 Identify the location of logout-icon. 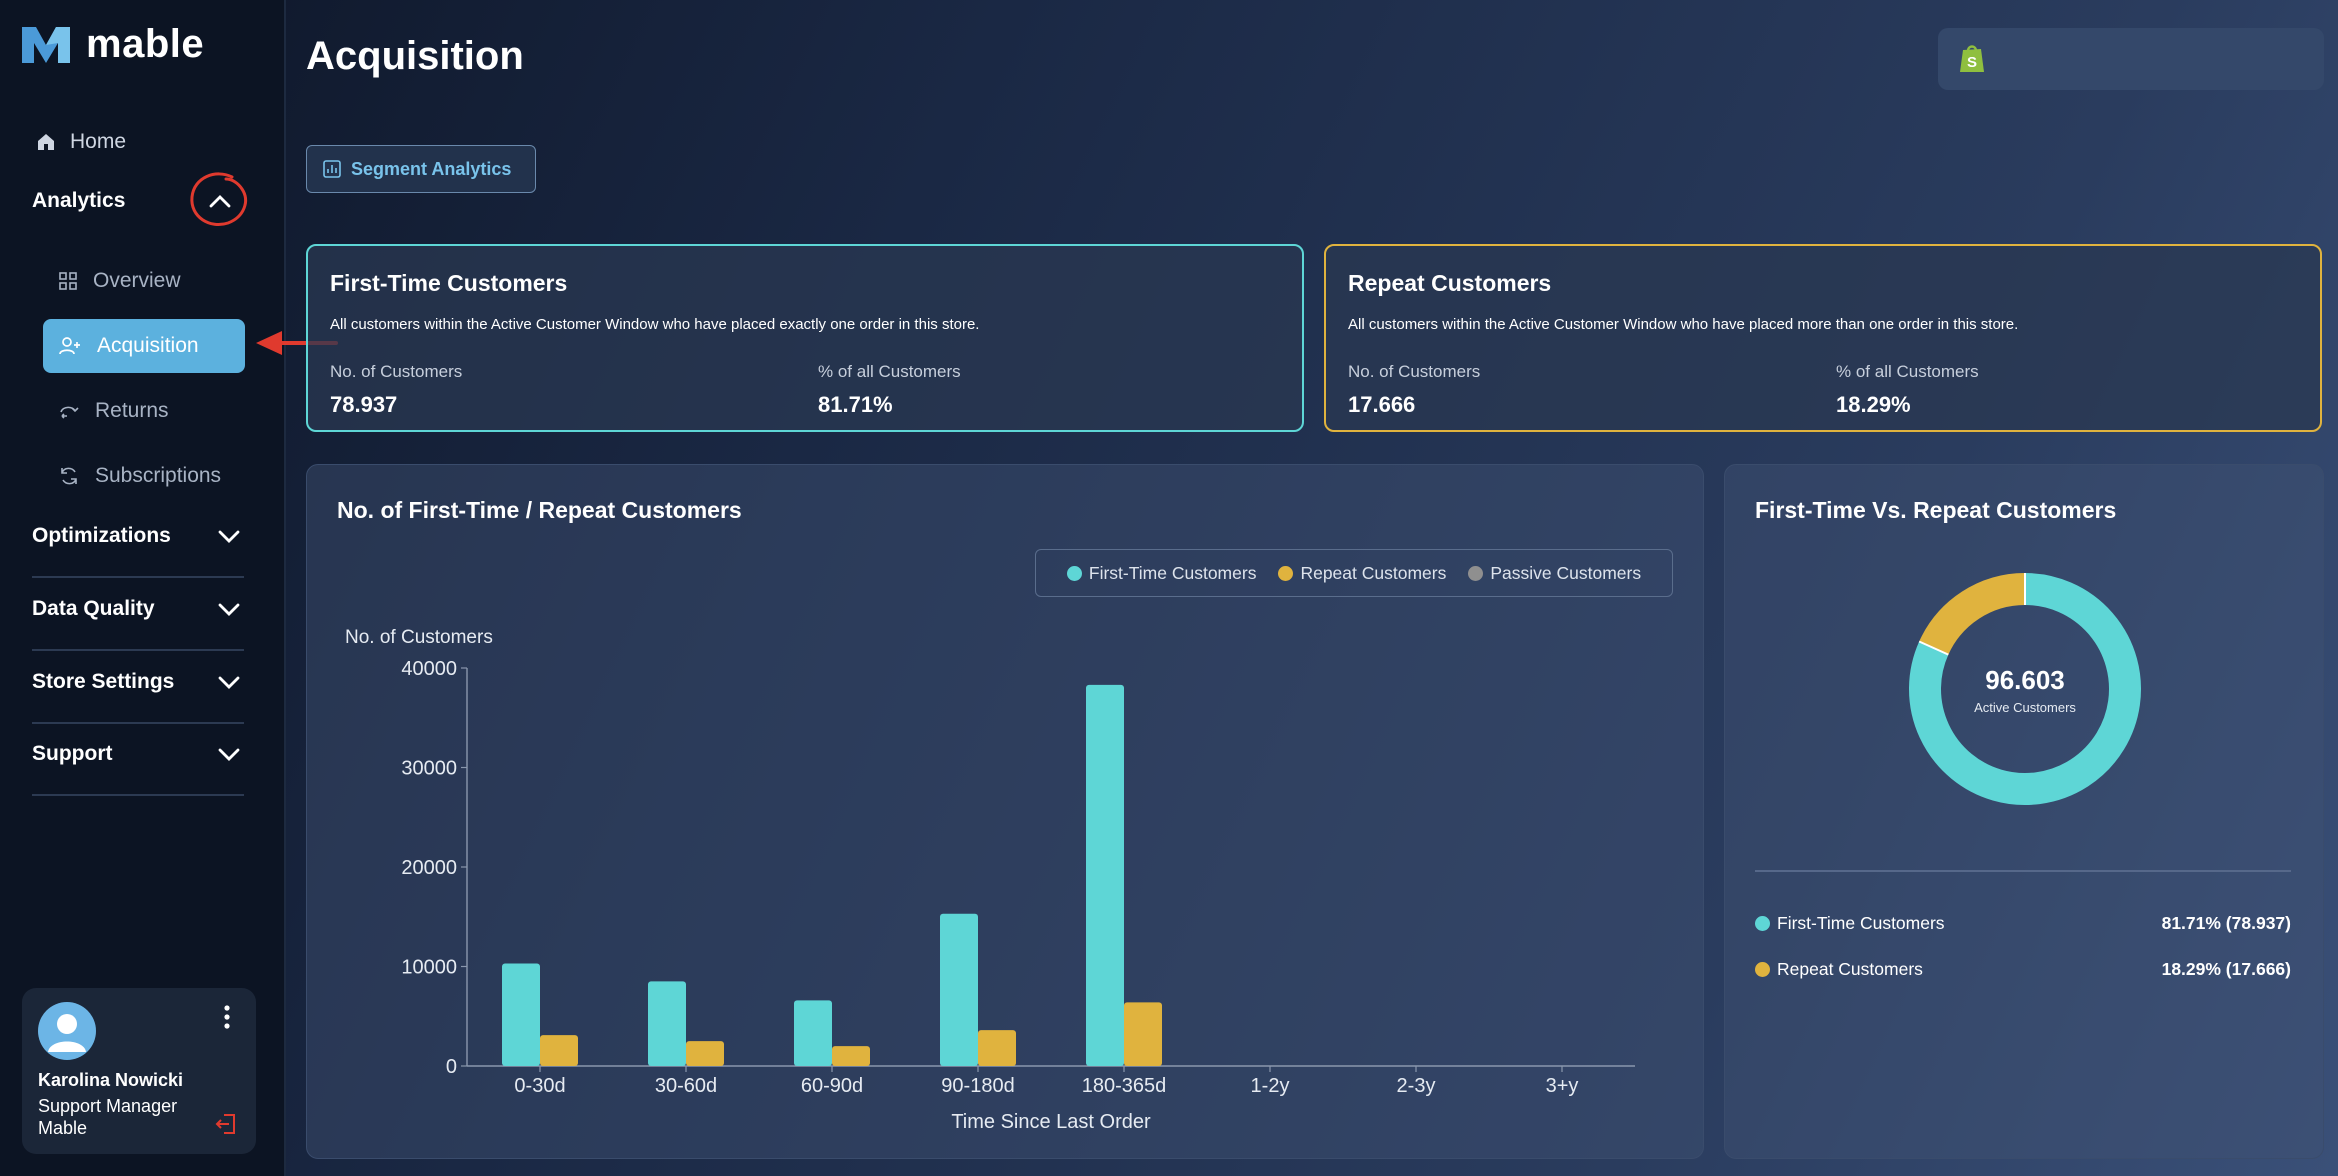
(226, 1124).